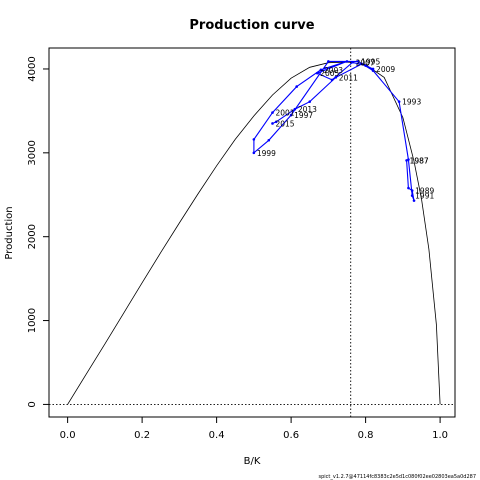 Image resolution: width=480 pixels, height=480 pixels. Describe the element at coordinates (440, 435) in the screenshot. I see `x-tick-label: 1.0` at that location.